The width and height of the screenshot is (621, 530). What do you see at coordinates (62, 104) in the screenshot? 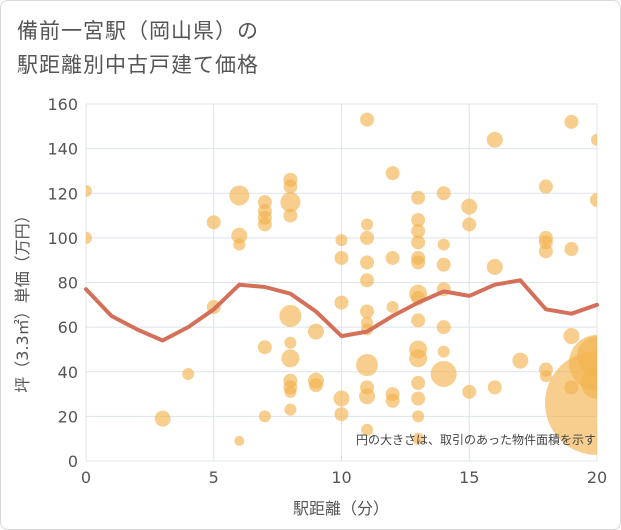
I see `y-tick-label: 160` at bounding box center [62, 104].